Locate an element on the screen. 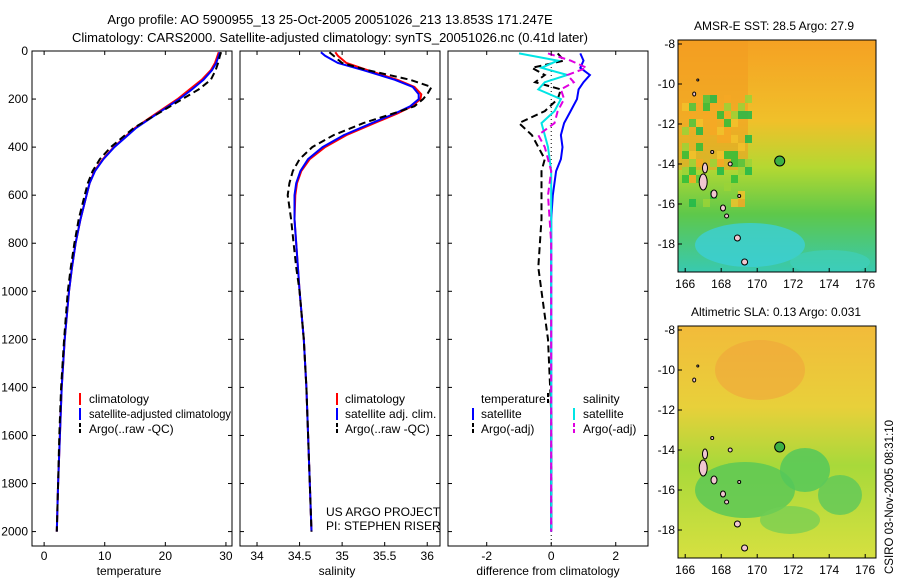 The height and width of the screenshot is (580, 900). series-line-salinity-satellite is located at coordinates (544, 292).